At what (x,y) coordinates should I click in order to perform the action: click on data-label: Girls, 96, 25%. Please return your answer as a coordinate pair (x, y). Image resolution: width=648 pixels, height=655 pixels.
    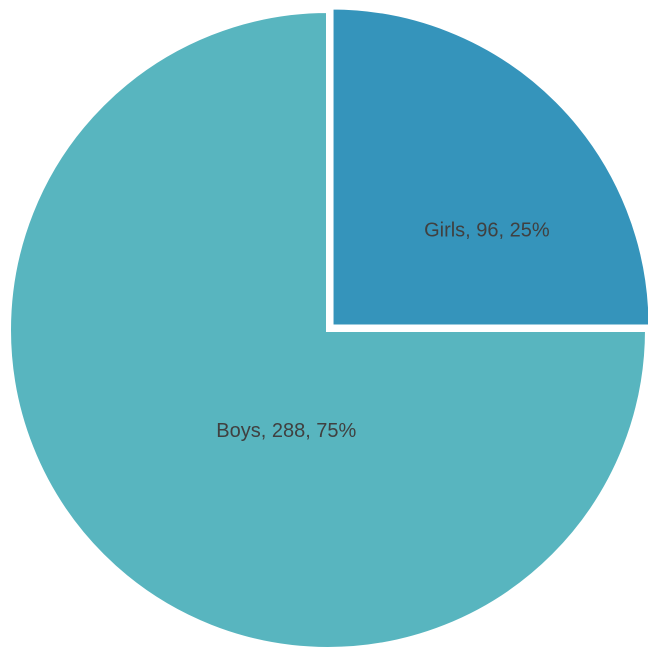
    Looking at the image, I should click on (487, 230).